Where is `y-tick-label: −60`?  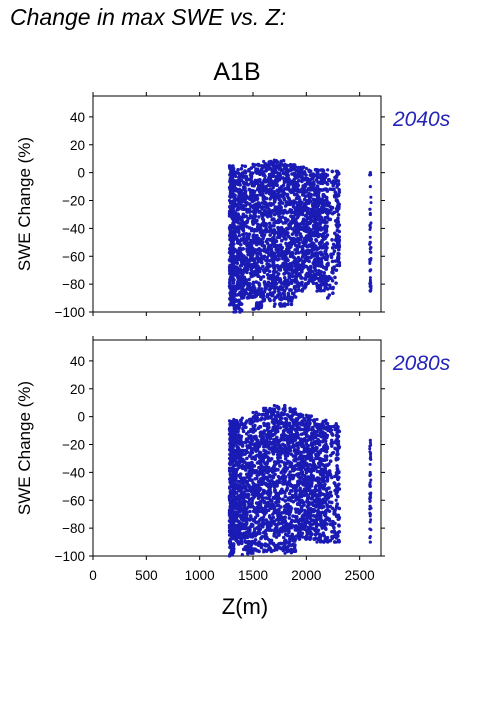
y-tick-label: −60 is located at coordinates (73, 500).